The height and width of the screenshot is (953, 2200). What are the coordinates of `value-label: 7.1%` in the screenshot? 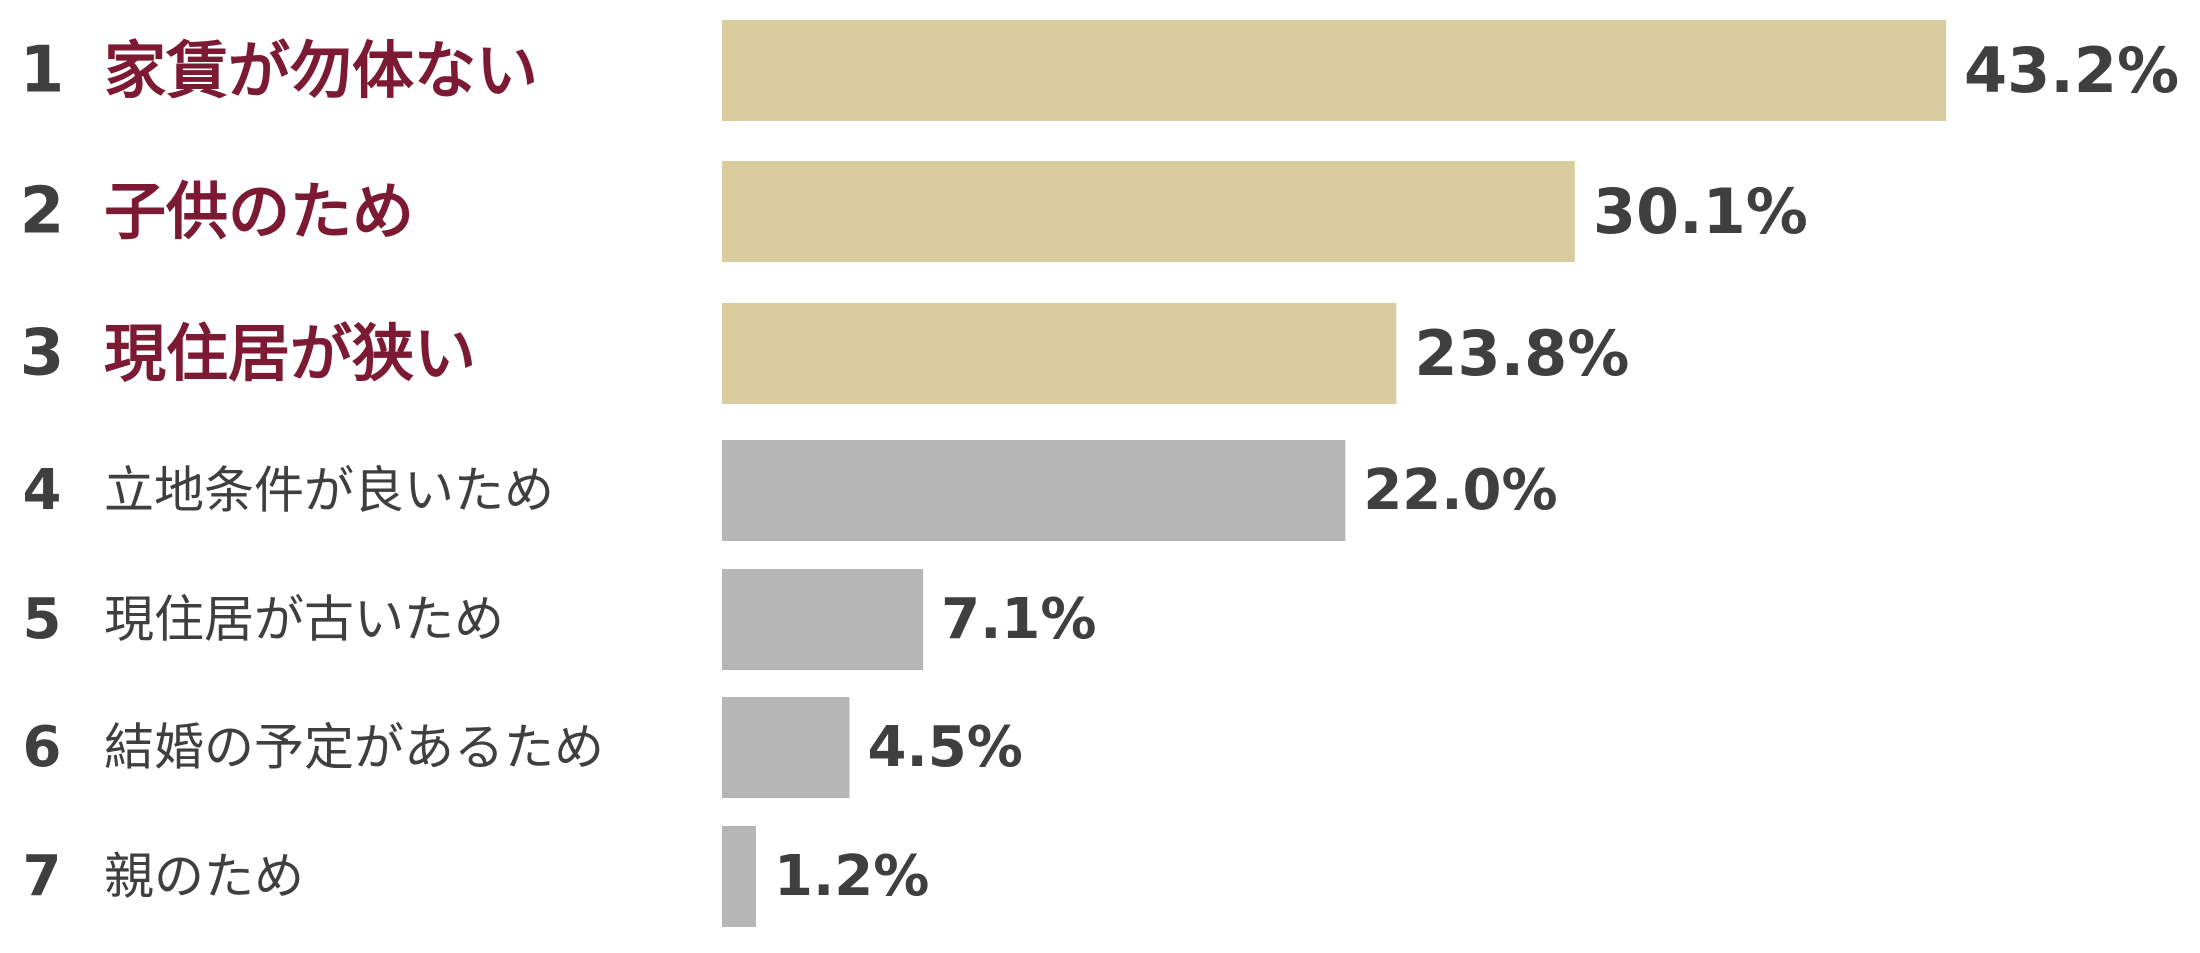 It's located at (1018, 619).